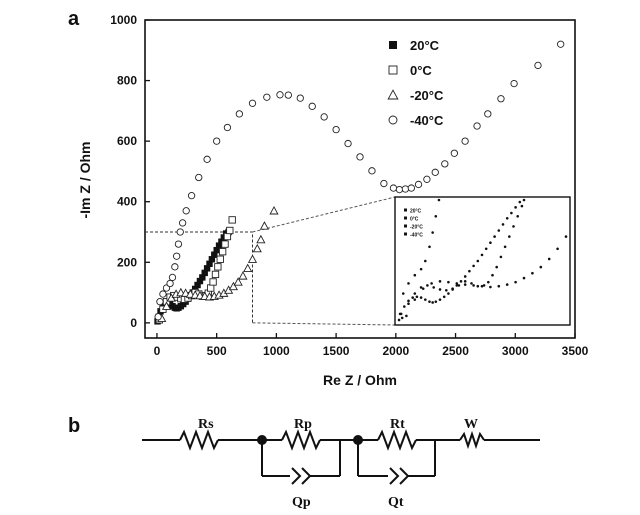 Image resolution: width=640 pixels, height=515 pixels. Describe the element at coordinates (301, 502) in the screenshot. I see `label-qp: Qp` at that location.